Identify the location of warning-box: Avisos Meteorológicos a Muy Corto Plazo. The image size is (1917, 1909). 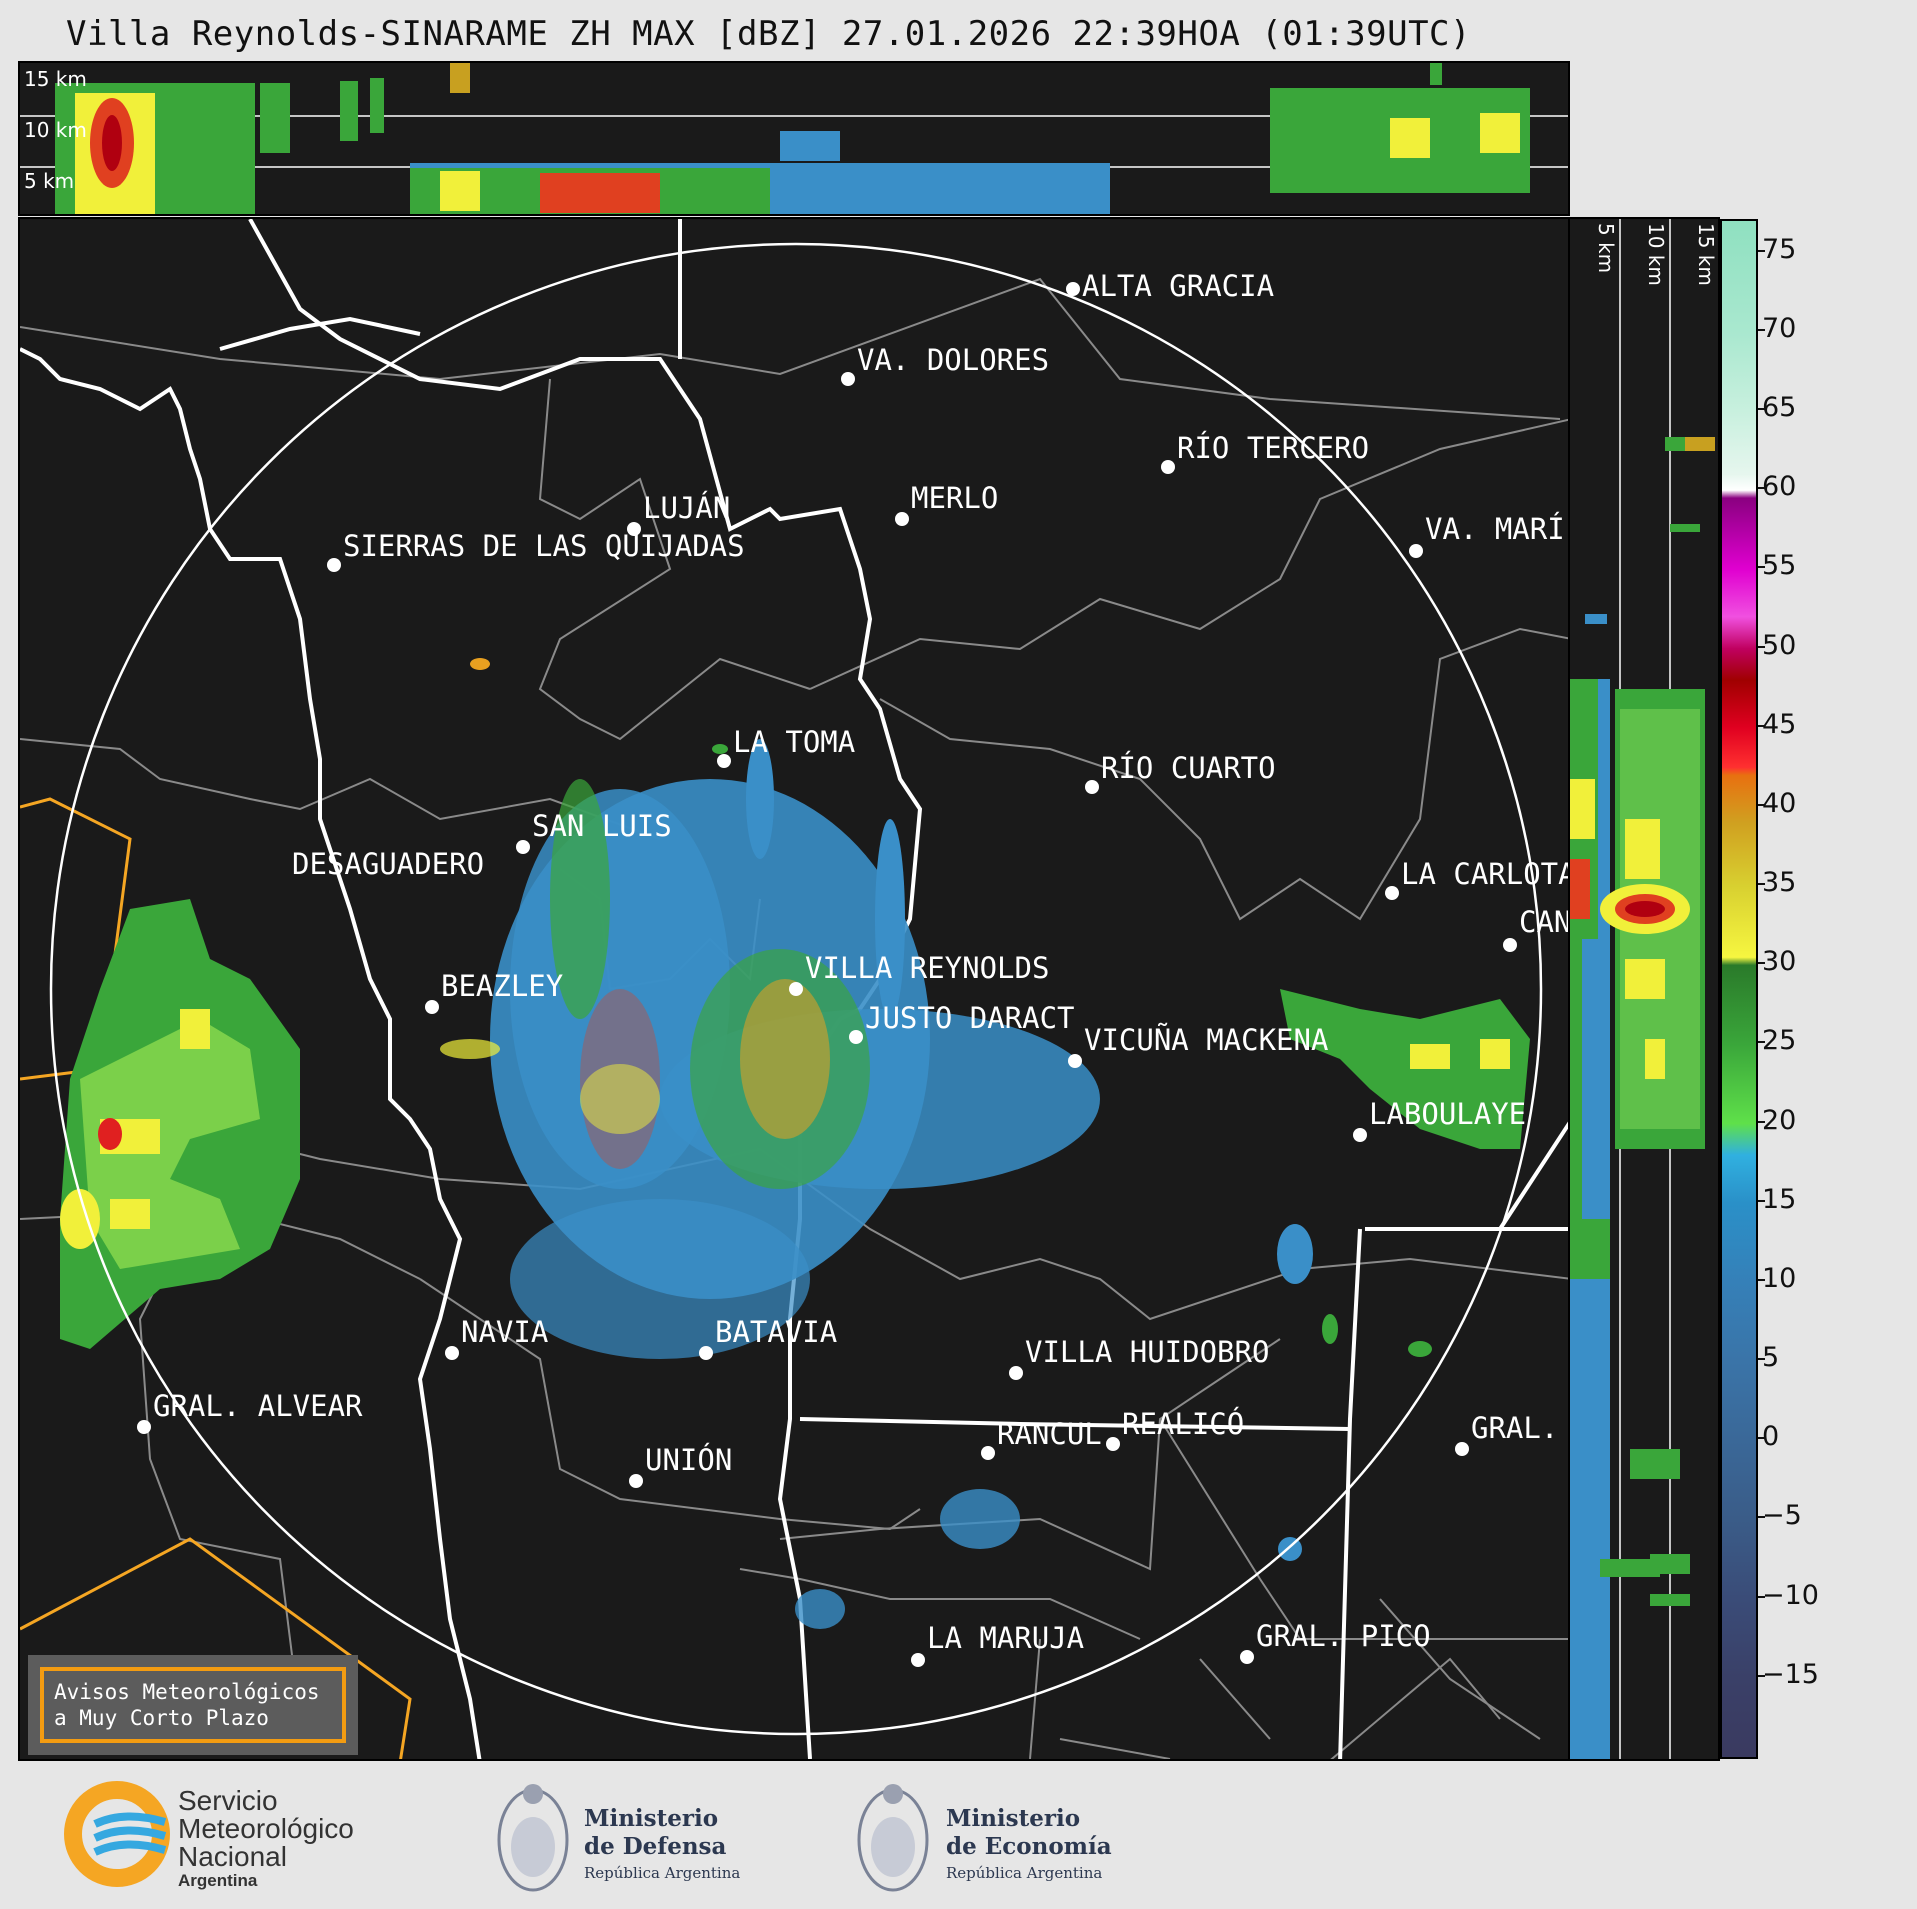
(193, 1705).